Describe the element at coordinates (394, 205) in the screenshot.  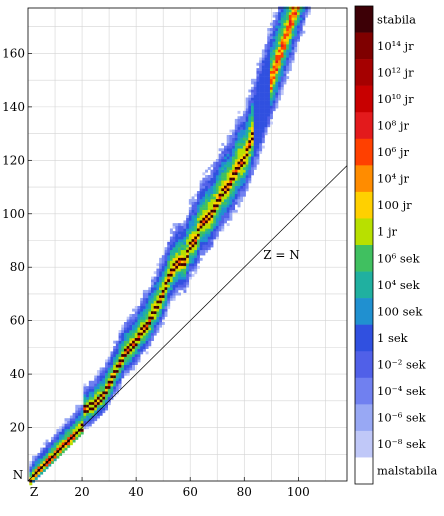
I see `colorbar-label: 100 jr` at that location.